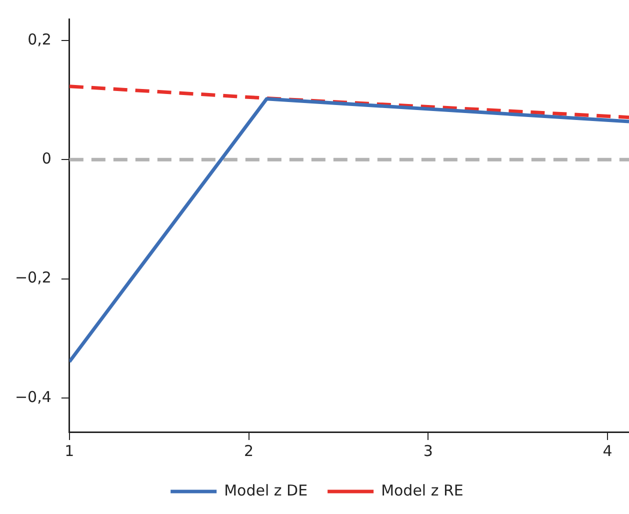  Describe the element at coordinates (69, 451) in the screenshot. I see `x-tick-label: 1` at that location.